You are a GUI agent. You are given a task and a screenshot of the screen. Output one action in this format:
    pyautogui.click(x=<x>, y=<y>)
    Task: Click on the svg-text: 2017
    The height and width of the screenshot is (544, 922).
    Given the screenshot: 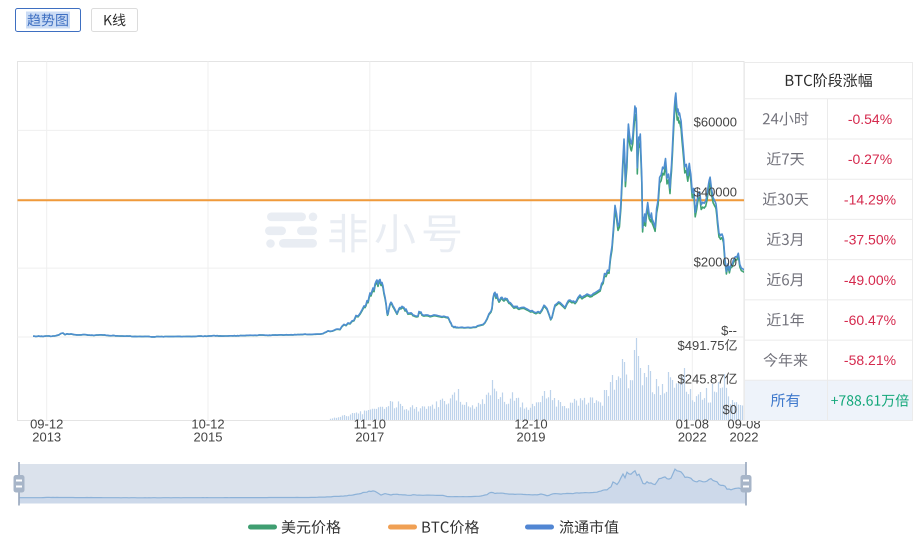 What is the action you would take?
    pyautogui.click(x=369, y=437)
    